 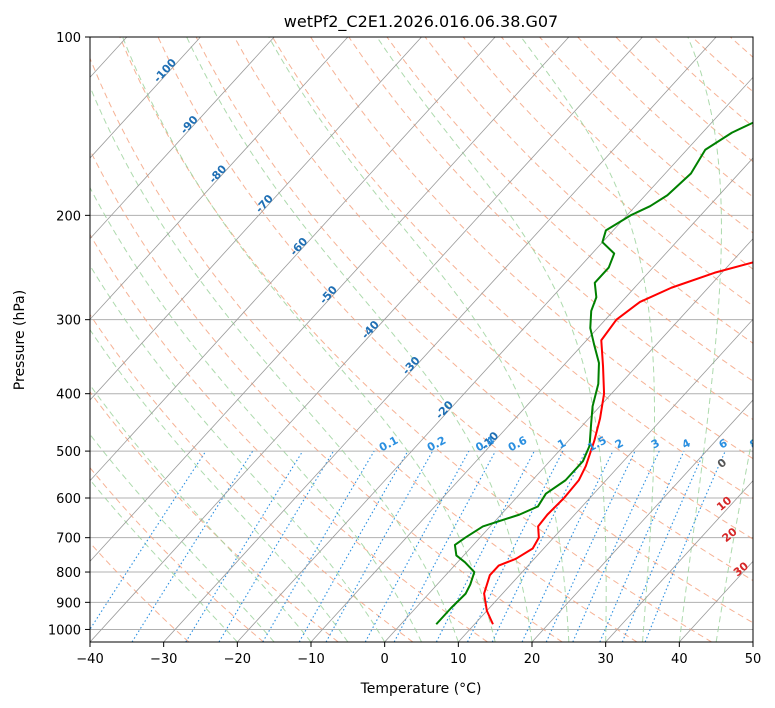 I want to click on x-tick-label: 0, so click(x=385, y=659).